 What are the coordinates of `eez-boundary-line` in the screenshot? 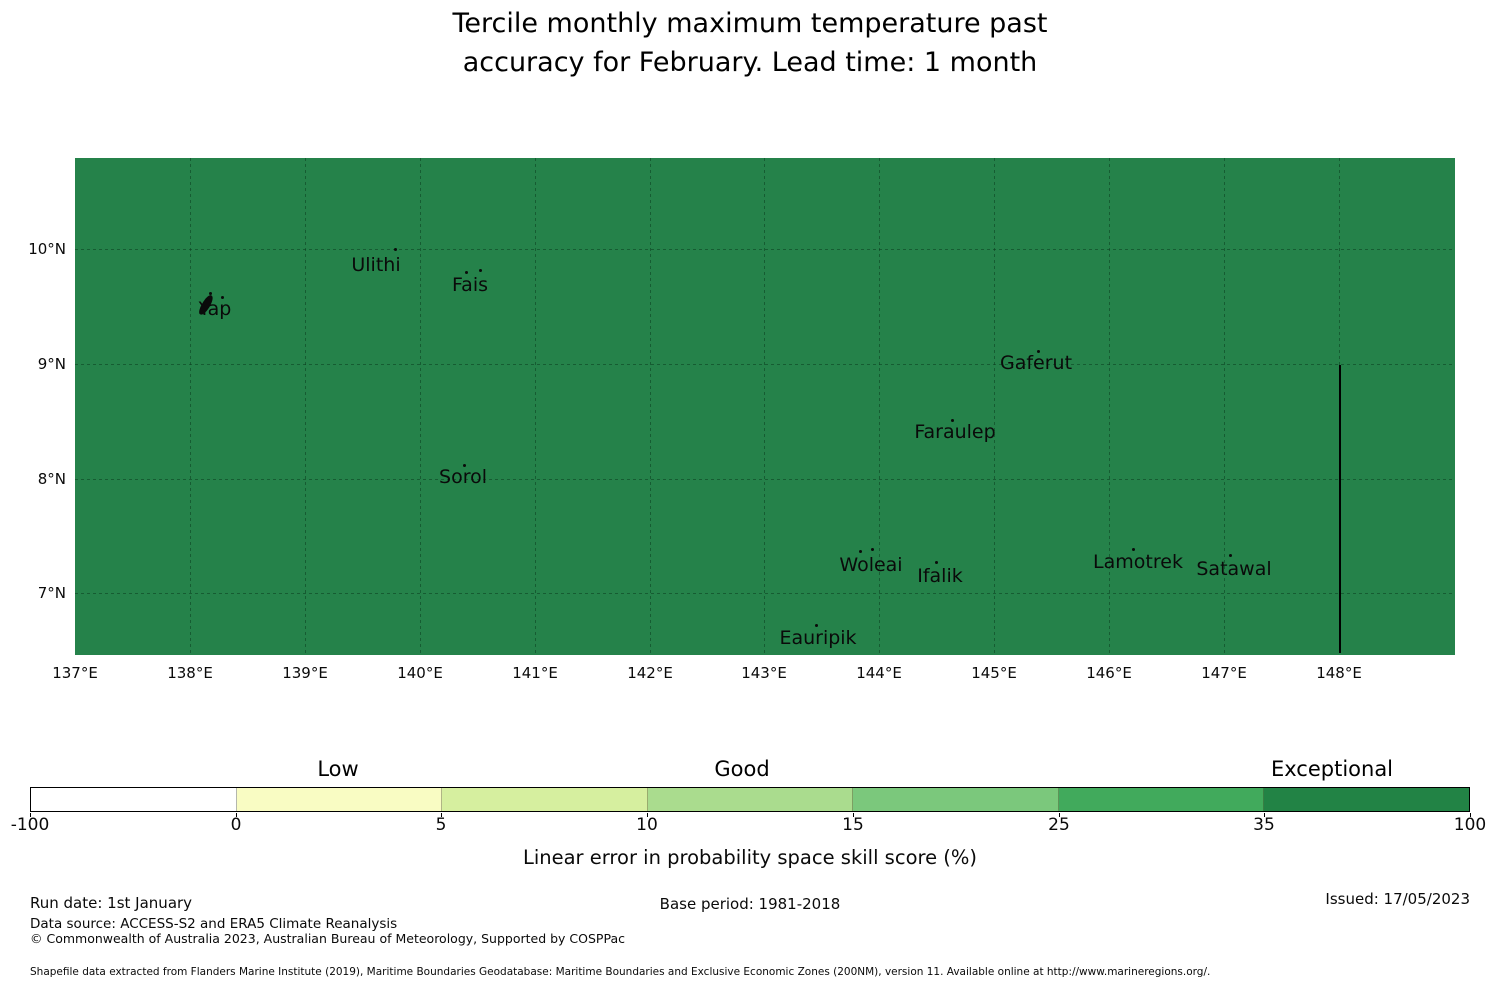 It's located at (1340, 509).